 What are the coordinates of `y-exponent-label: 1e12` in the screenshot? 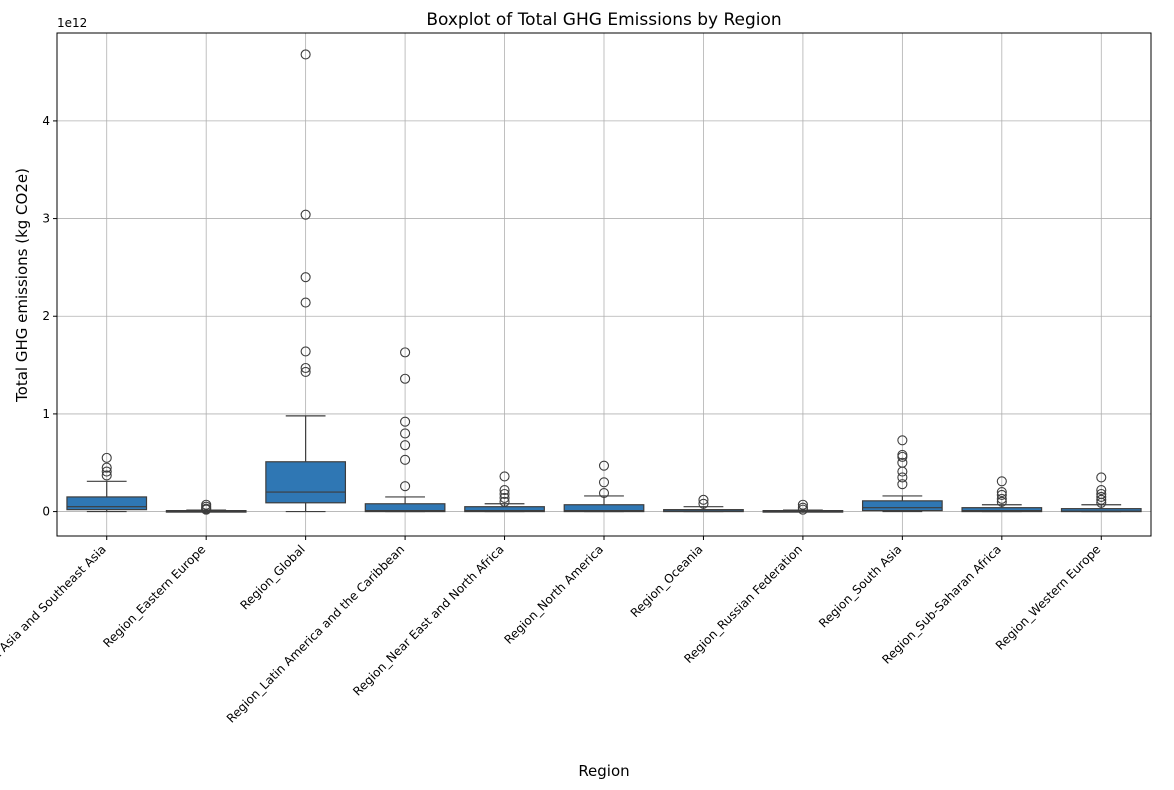 It's located at (72, 23).